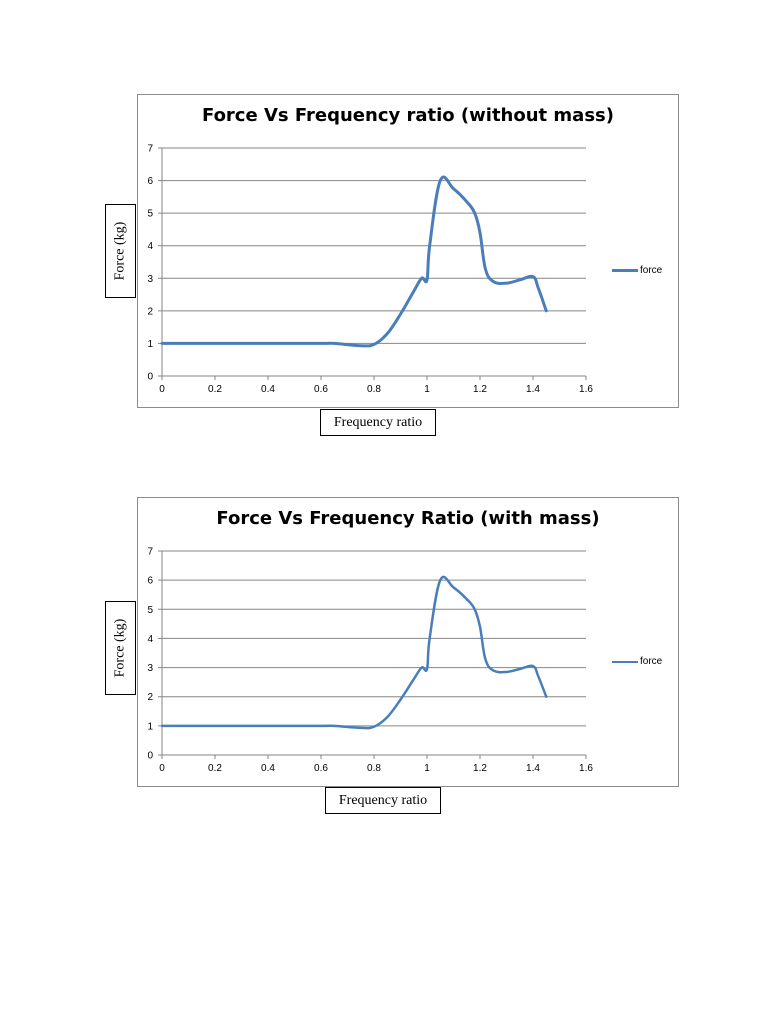 The image size is (768, 1024). I want to click on chart-2-legend: force, so click(637, 661).